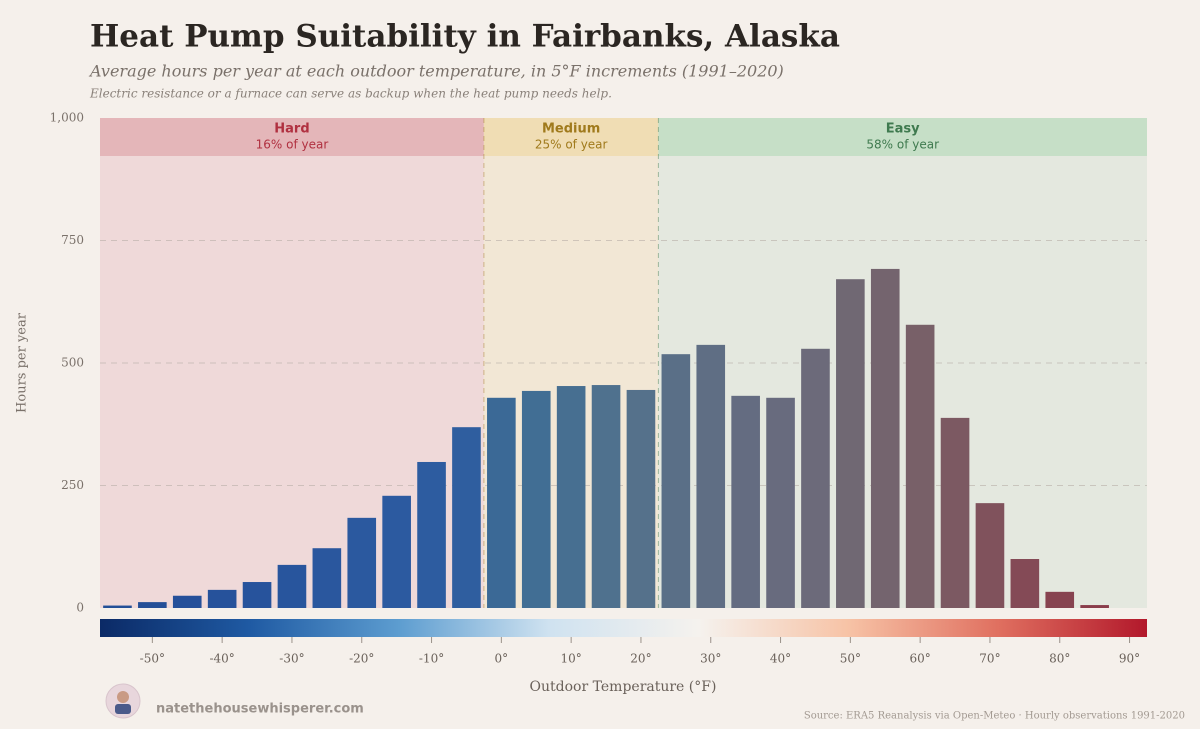 Image resolution: width=1200 pixels, height=729 pixels. I want to click on x-tick-label: 70°, so click(989, 659).